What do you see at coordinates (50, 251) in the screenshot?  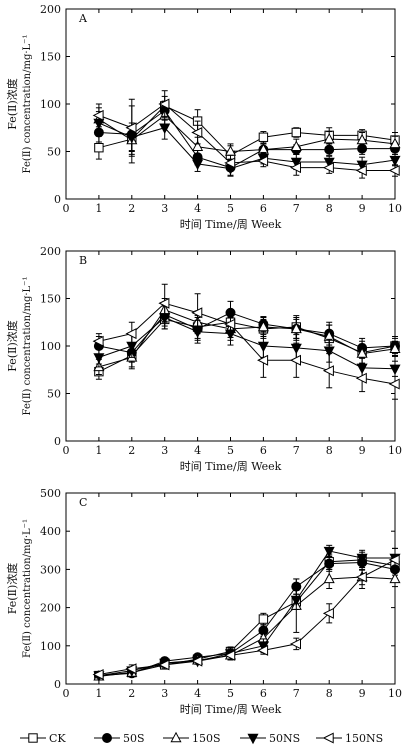 I see `y-tick-label: 200` at bounding box center [50, 251].